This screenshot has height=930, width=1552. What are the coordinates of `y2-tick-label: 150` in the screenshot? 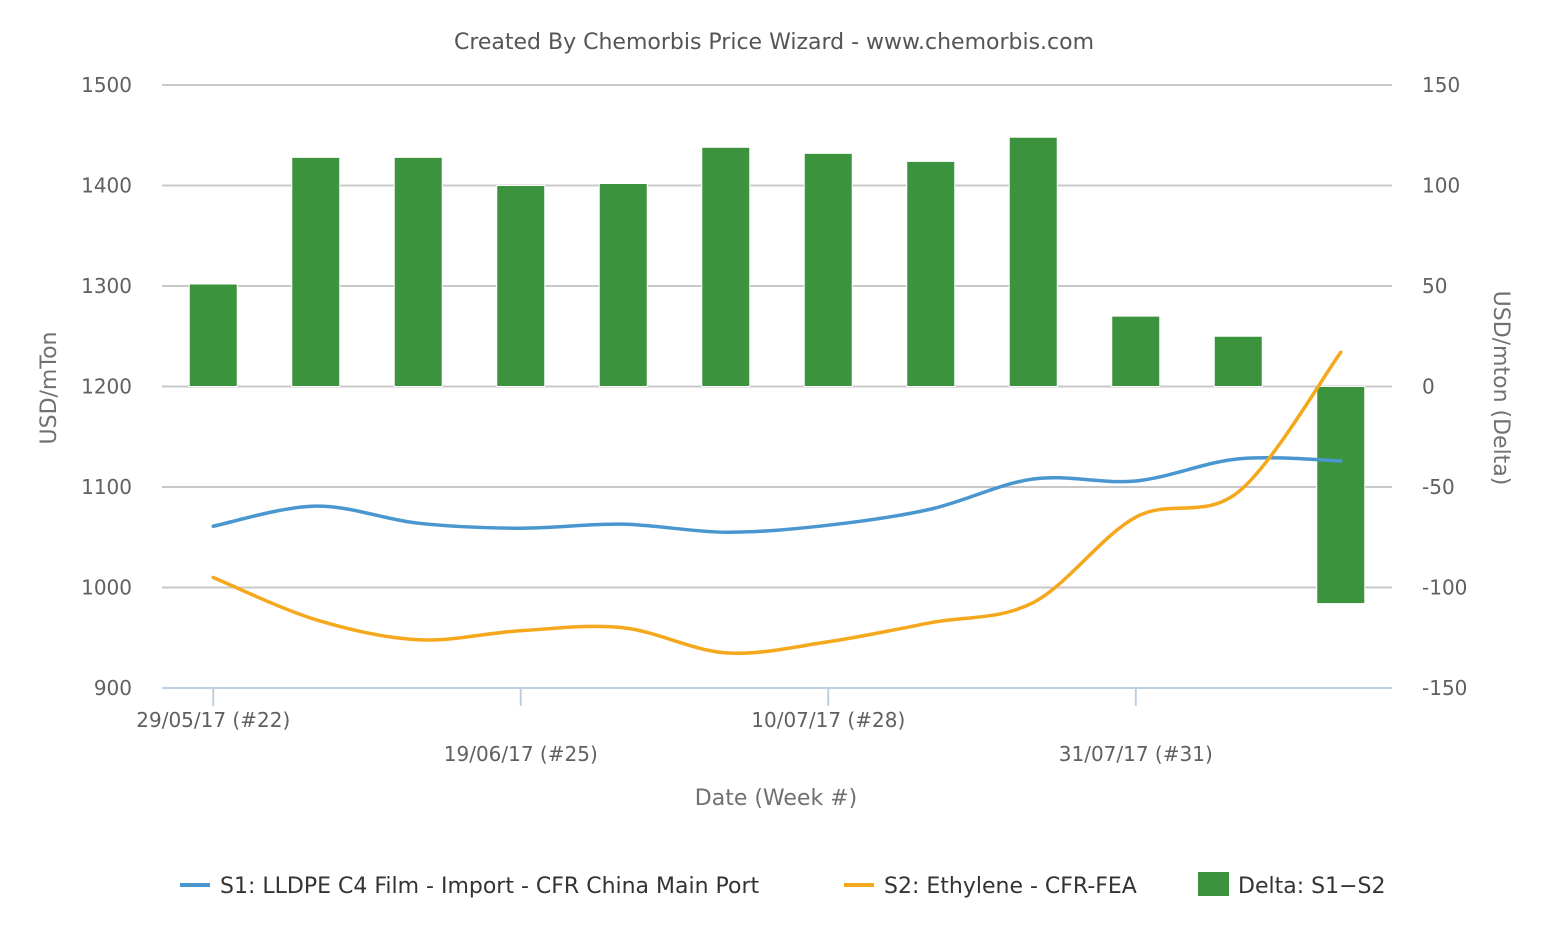 It's located at (1441, 85).